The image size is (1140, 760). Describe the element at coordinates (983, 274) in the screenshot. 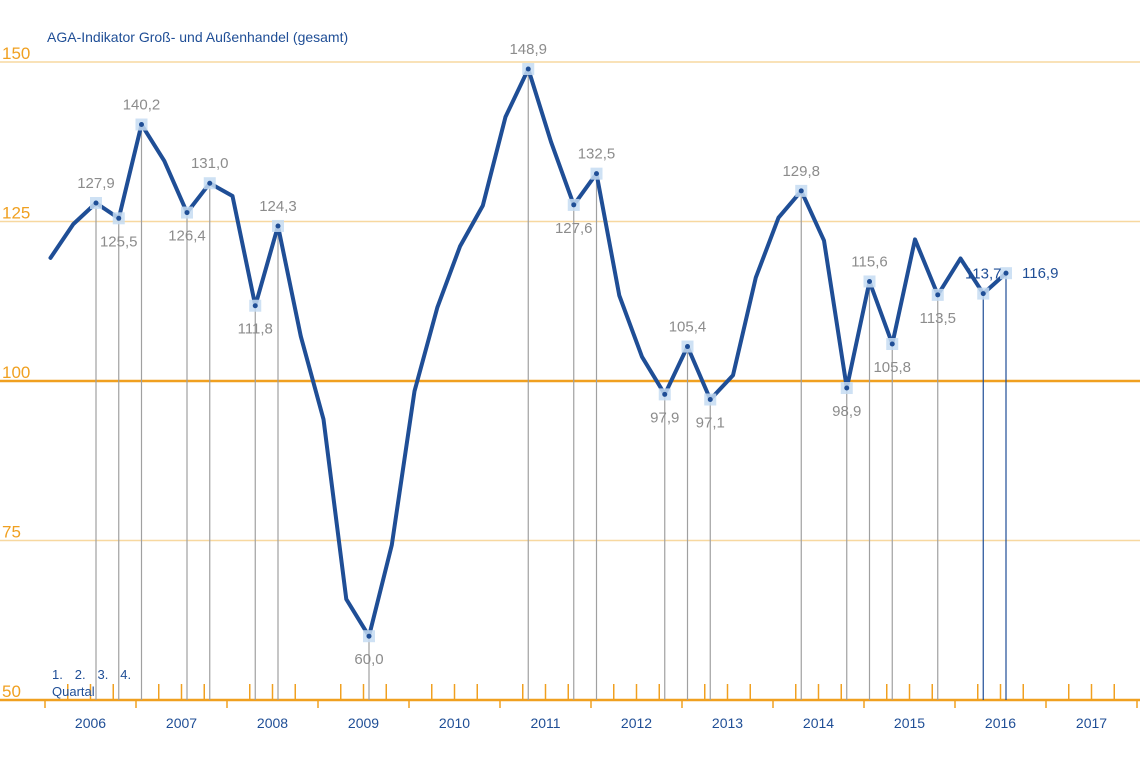

I see `data-label: 113,7` at that location.